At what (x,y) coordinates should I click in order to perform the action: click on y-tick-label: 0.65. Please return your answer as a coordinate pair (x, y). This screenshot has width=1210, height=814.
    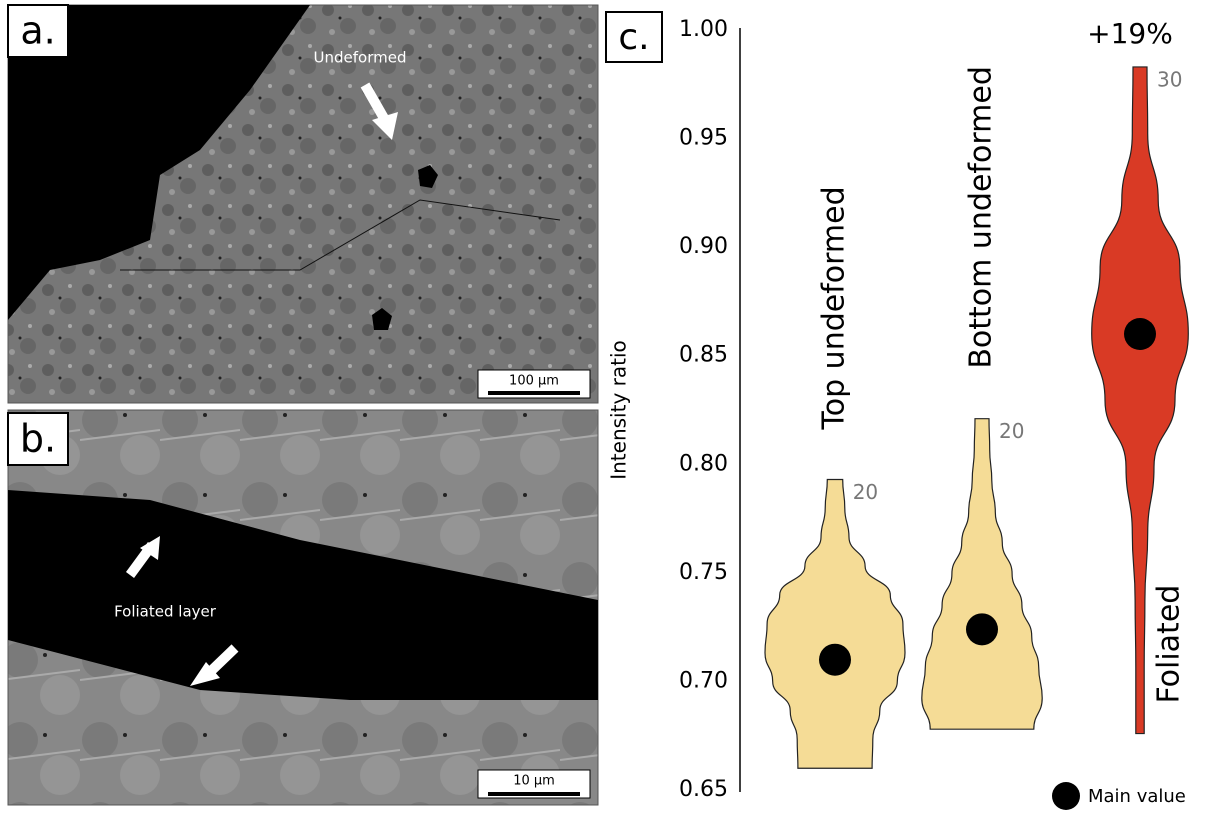
    Looking at the image, I should click on (703, 789).